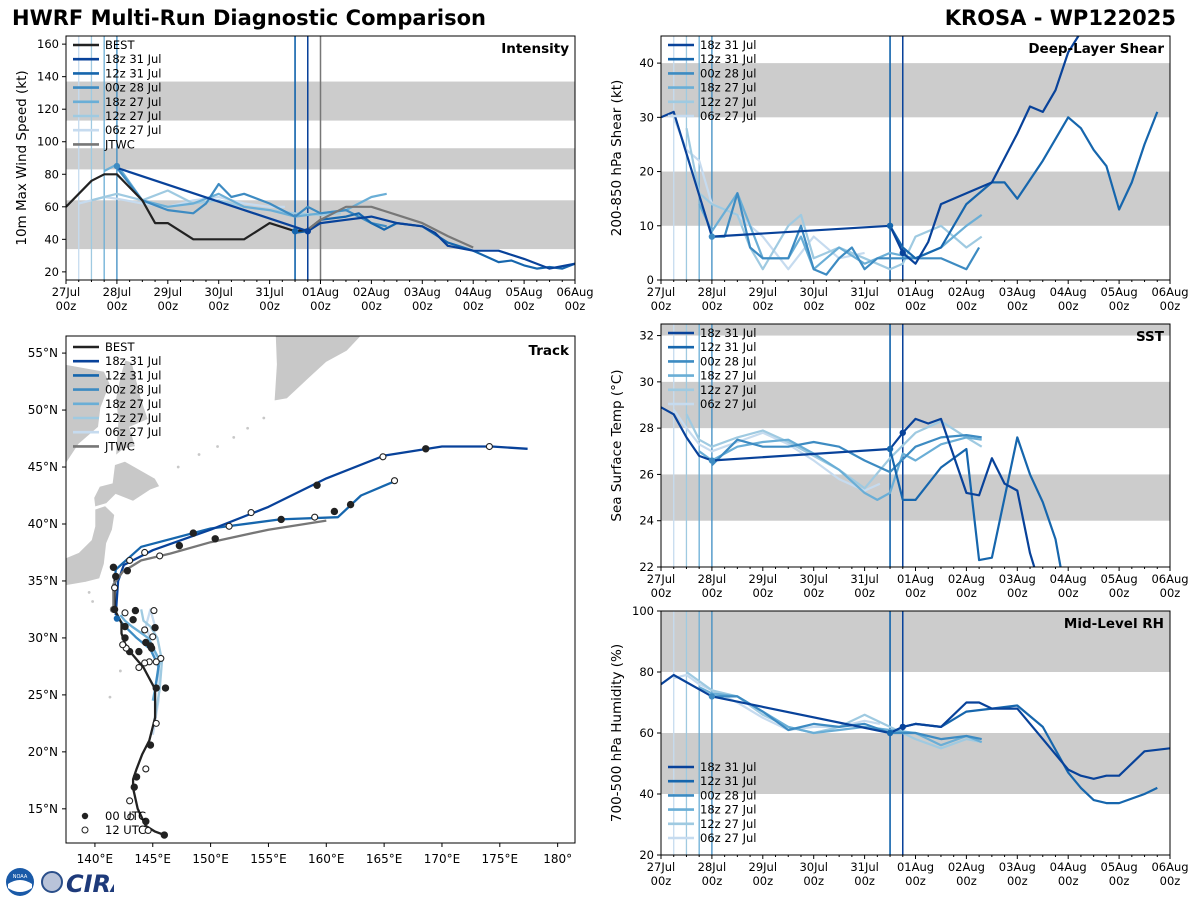 The image size is (1200, 900). What do you see at coordinates (320, 306) in the screenshot?
I see `intensity-xtick-sublabel-5: 00z` at bounding box center [320, 306].